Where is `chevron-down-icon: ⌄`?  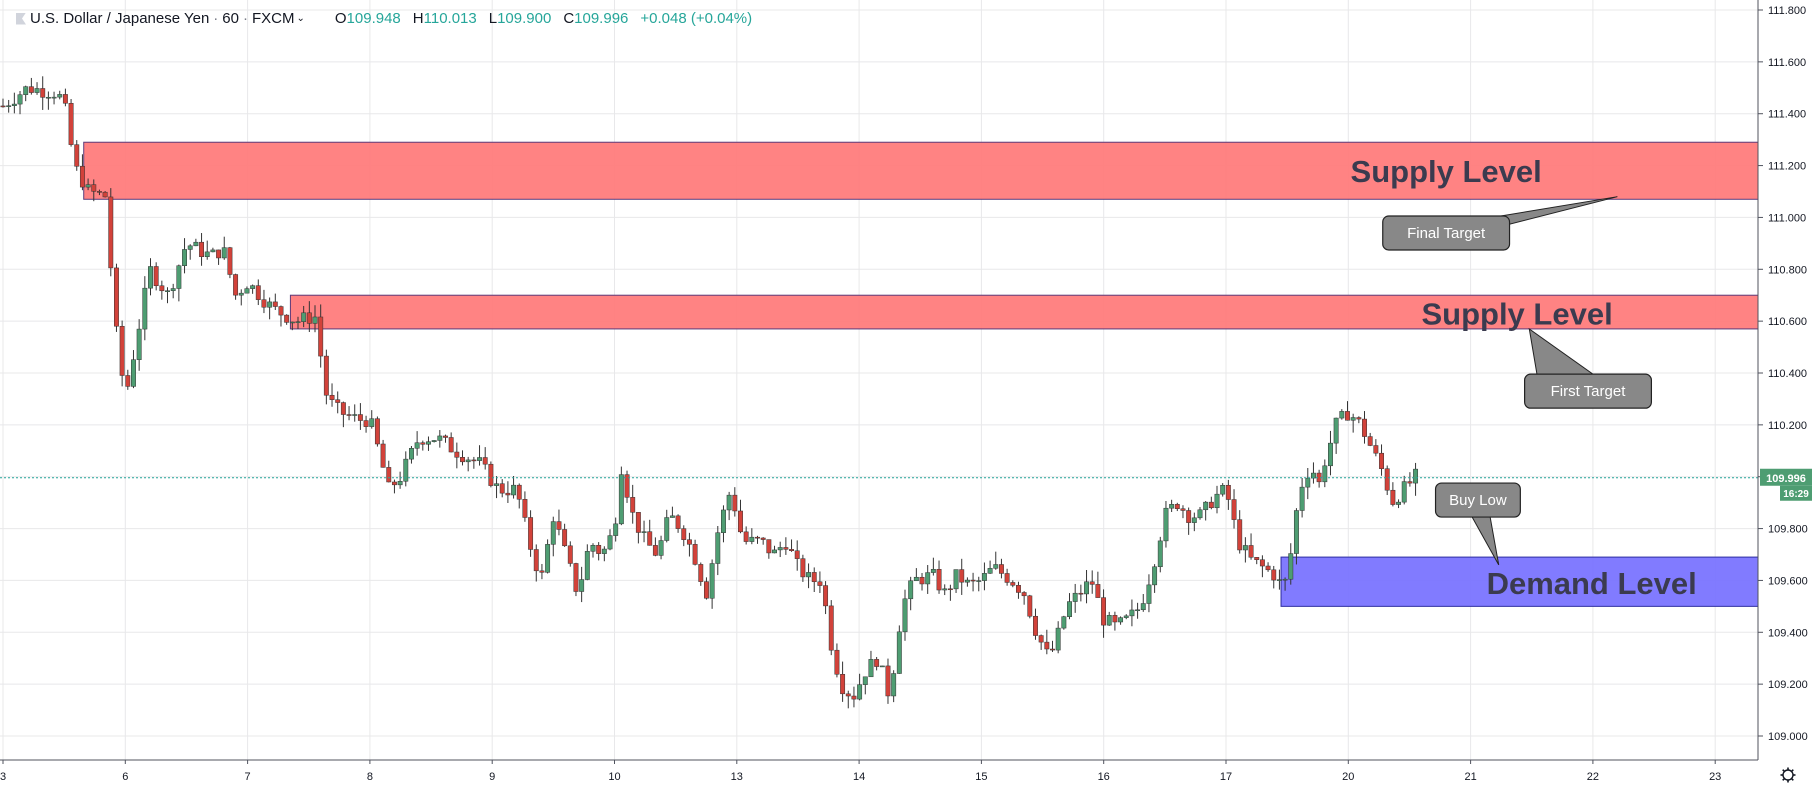
chevron-down-icon: ⌄ is located at coordinates (300, 18).